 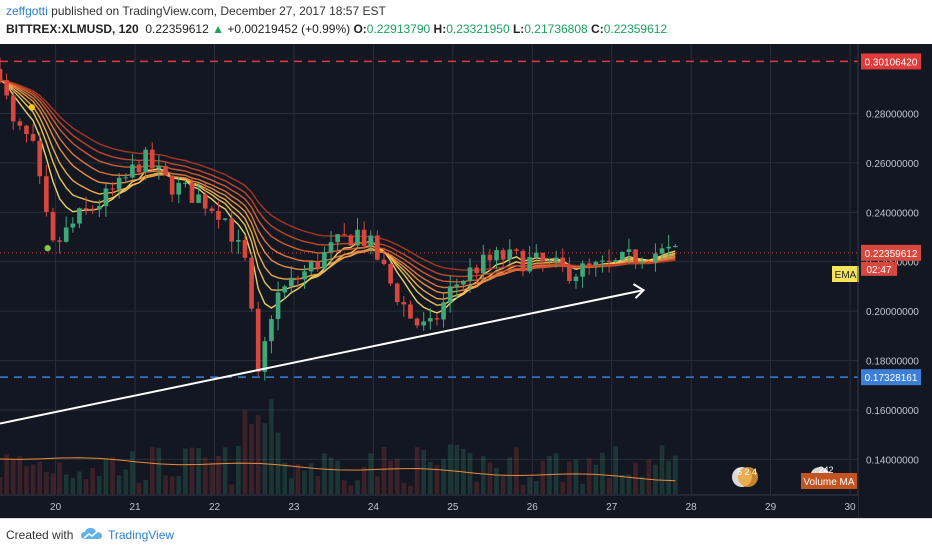 What do you see at coordinates (892, 114) in the screenshot?
I see `y-tick-label: 0.28000000` at bounding box center [892, 114].